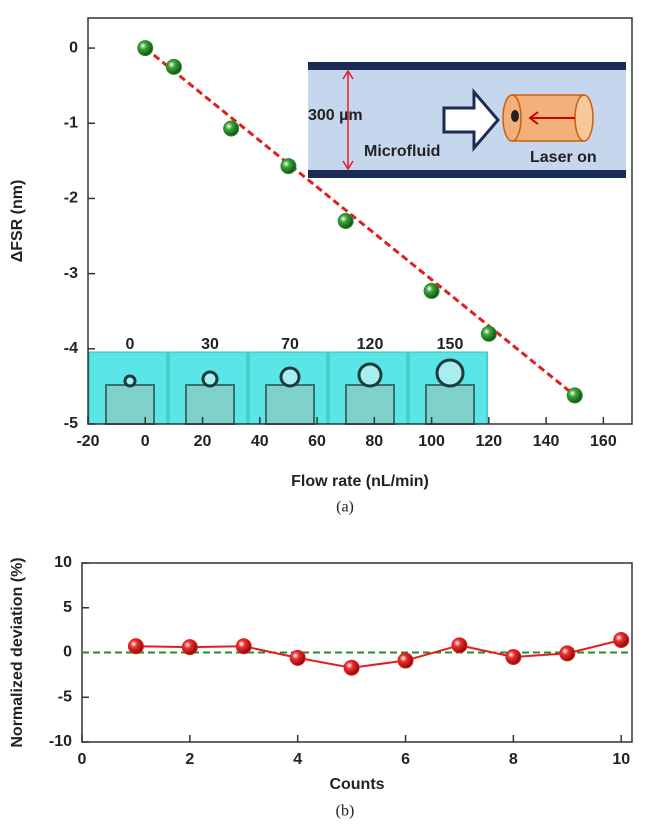 The image size is (650, 830). What do you see at coordinates (17, 221) in the screenshot?
I see `y-axis-label: ΔFSR (nm)` at bounding box center [17, 221].